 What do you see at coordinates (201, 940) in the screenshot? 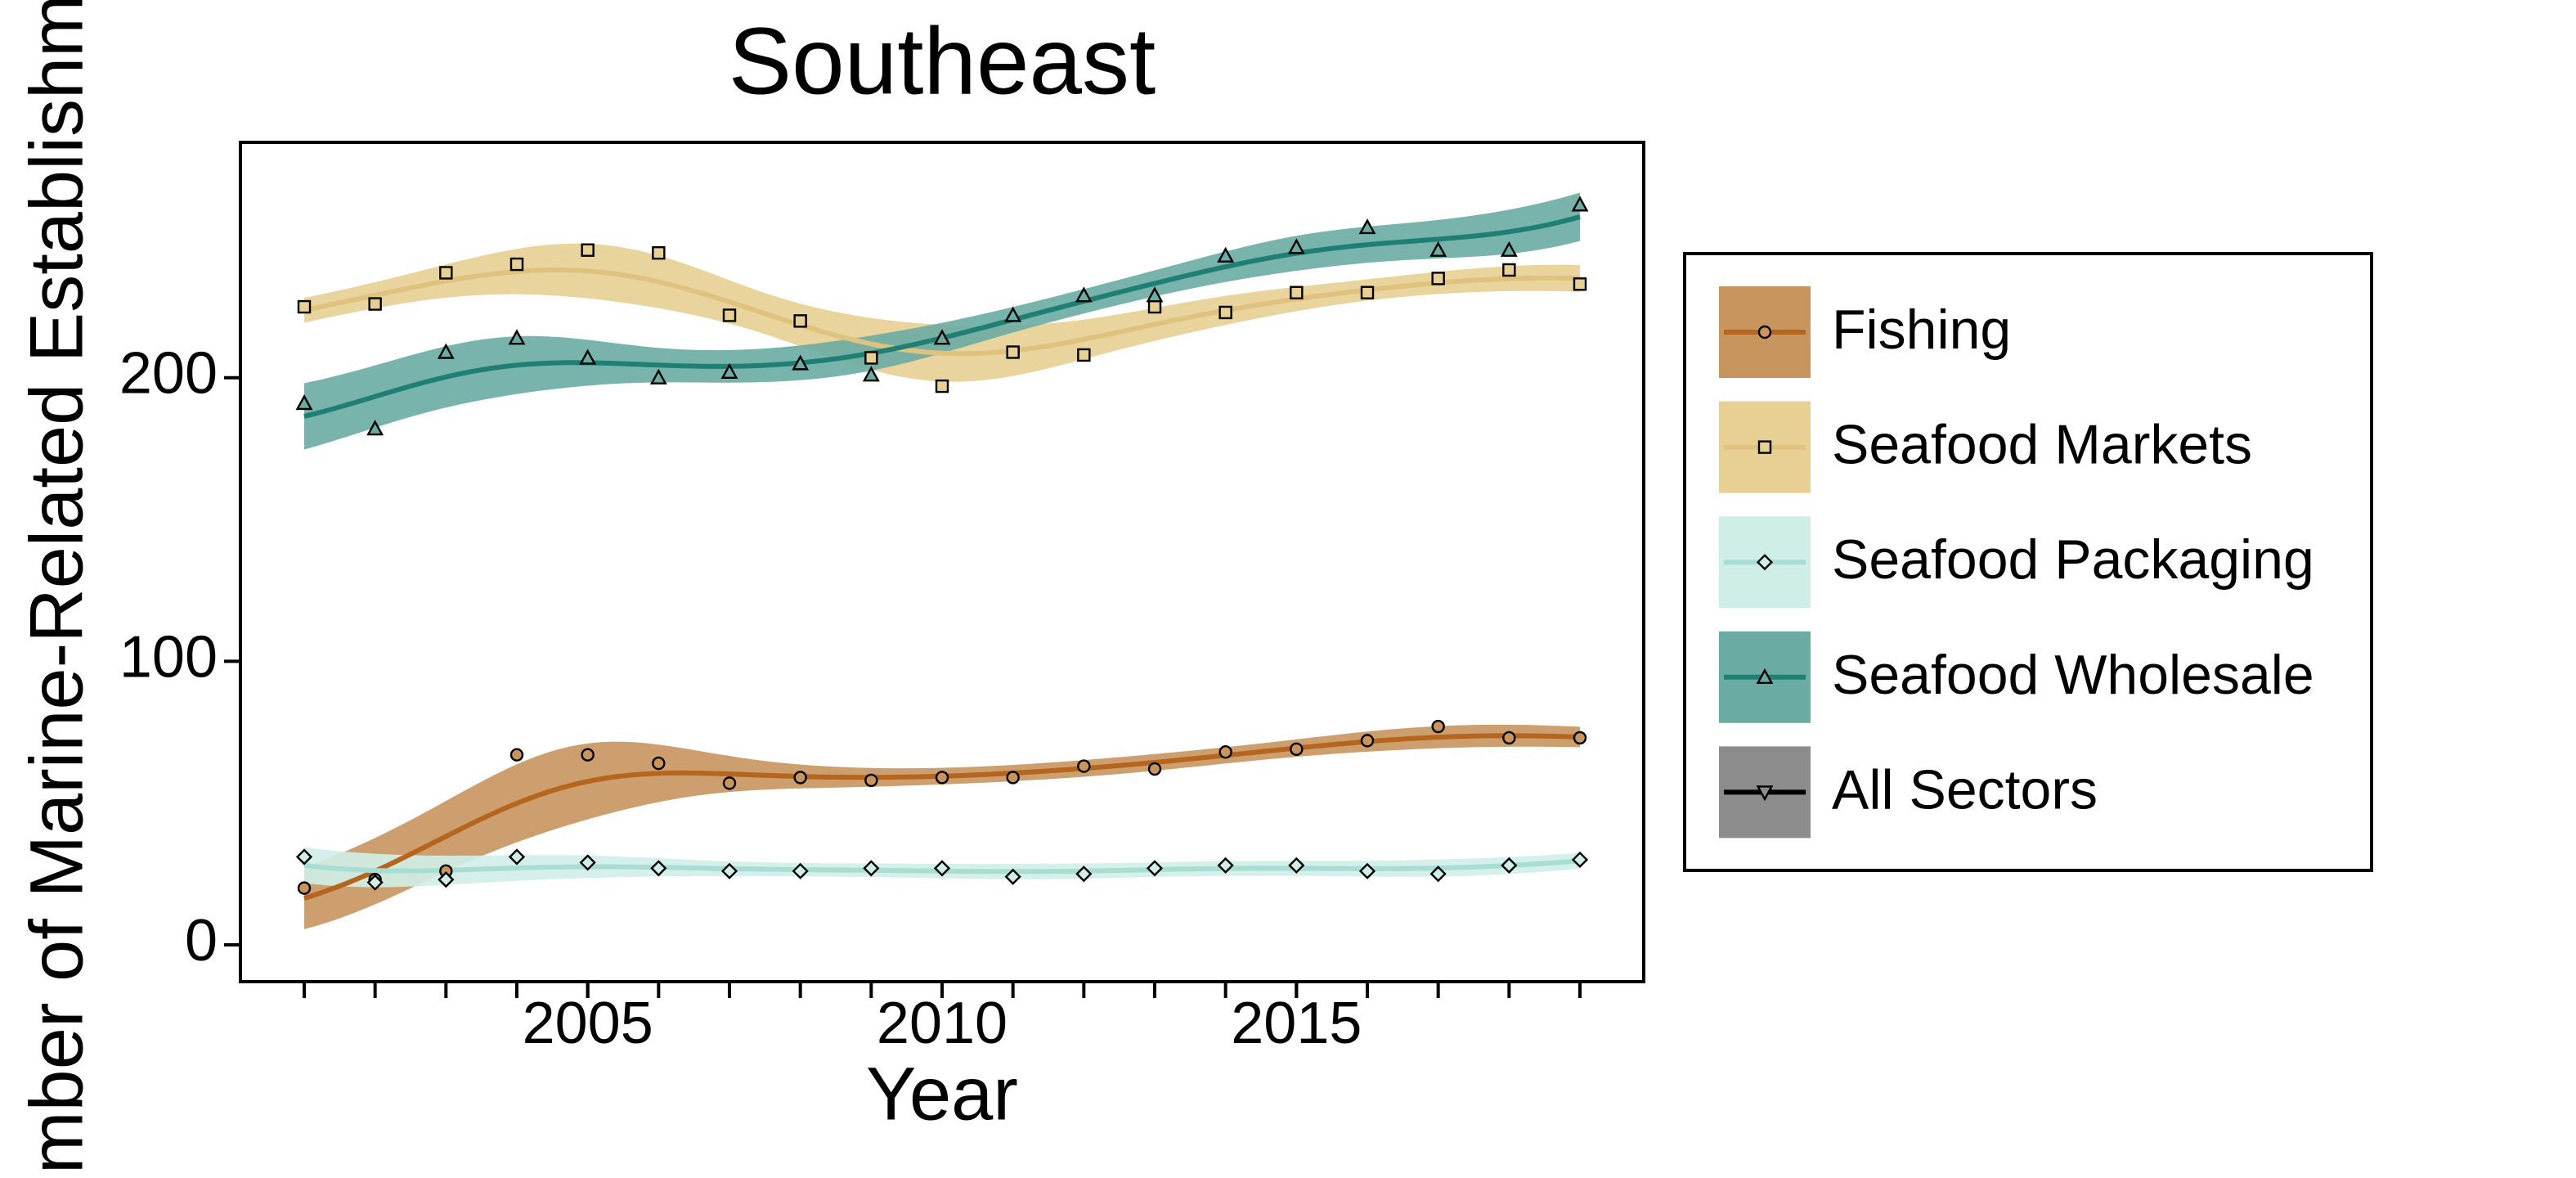
I see `y-tick-label: 0` at bounding box center [201, 940].